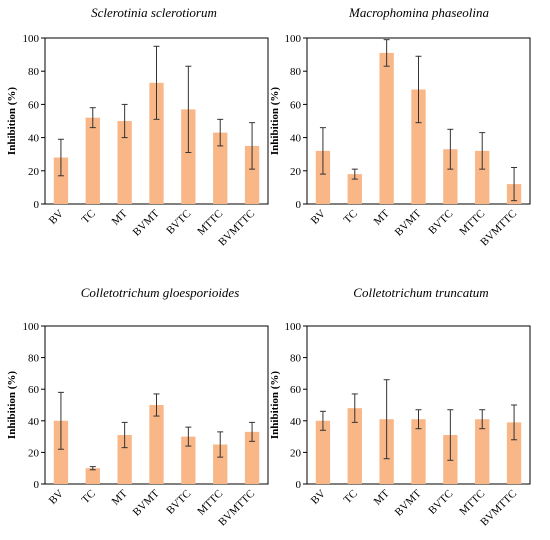  What do you see at coordinates (418, 12) in the screenshot?
I see `chart-title: Macrophomina phaseolina` at bounding box center [418, 12].